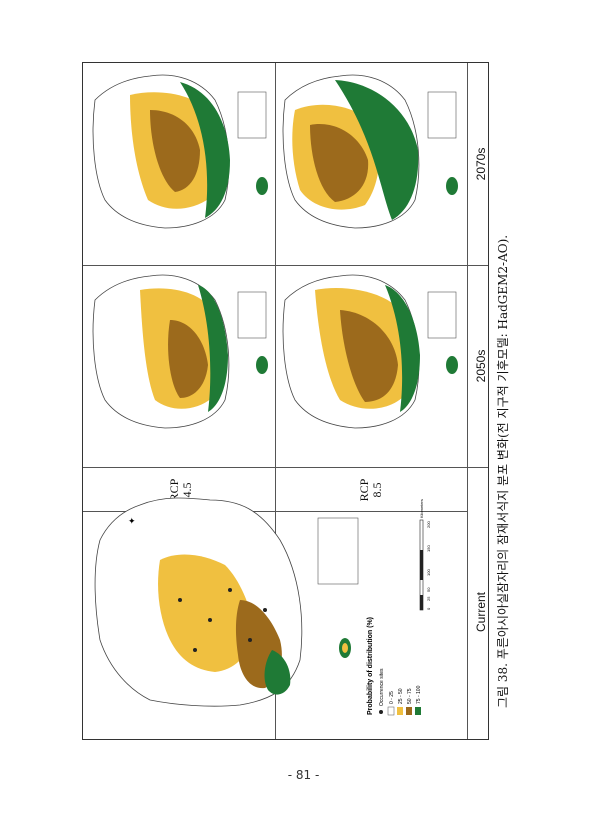 The width and height of the screenshot is (607, 830). I want to click on legend-class-2: 25 - 50, so click(401, 696).